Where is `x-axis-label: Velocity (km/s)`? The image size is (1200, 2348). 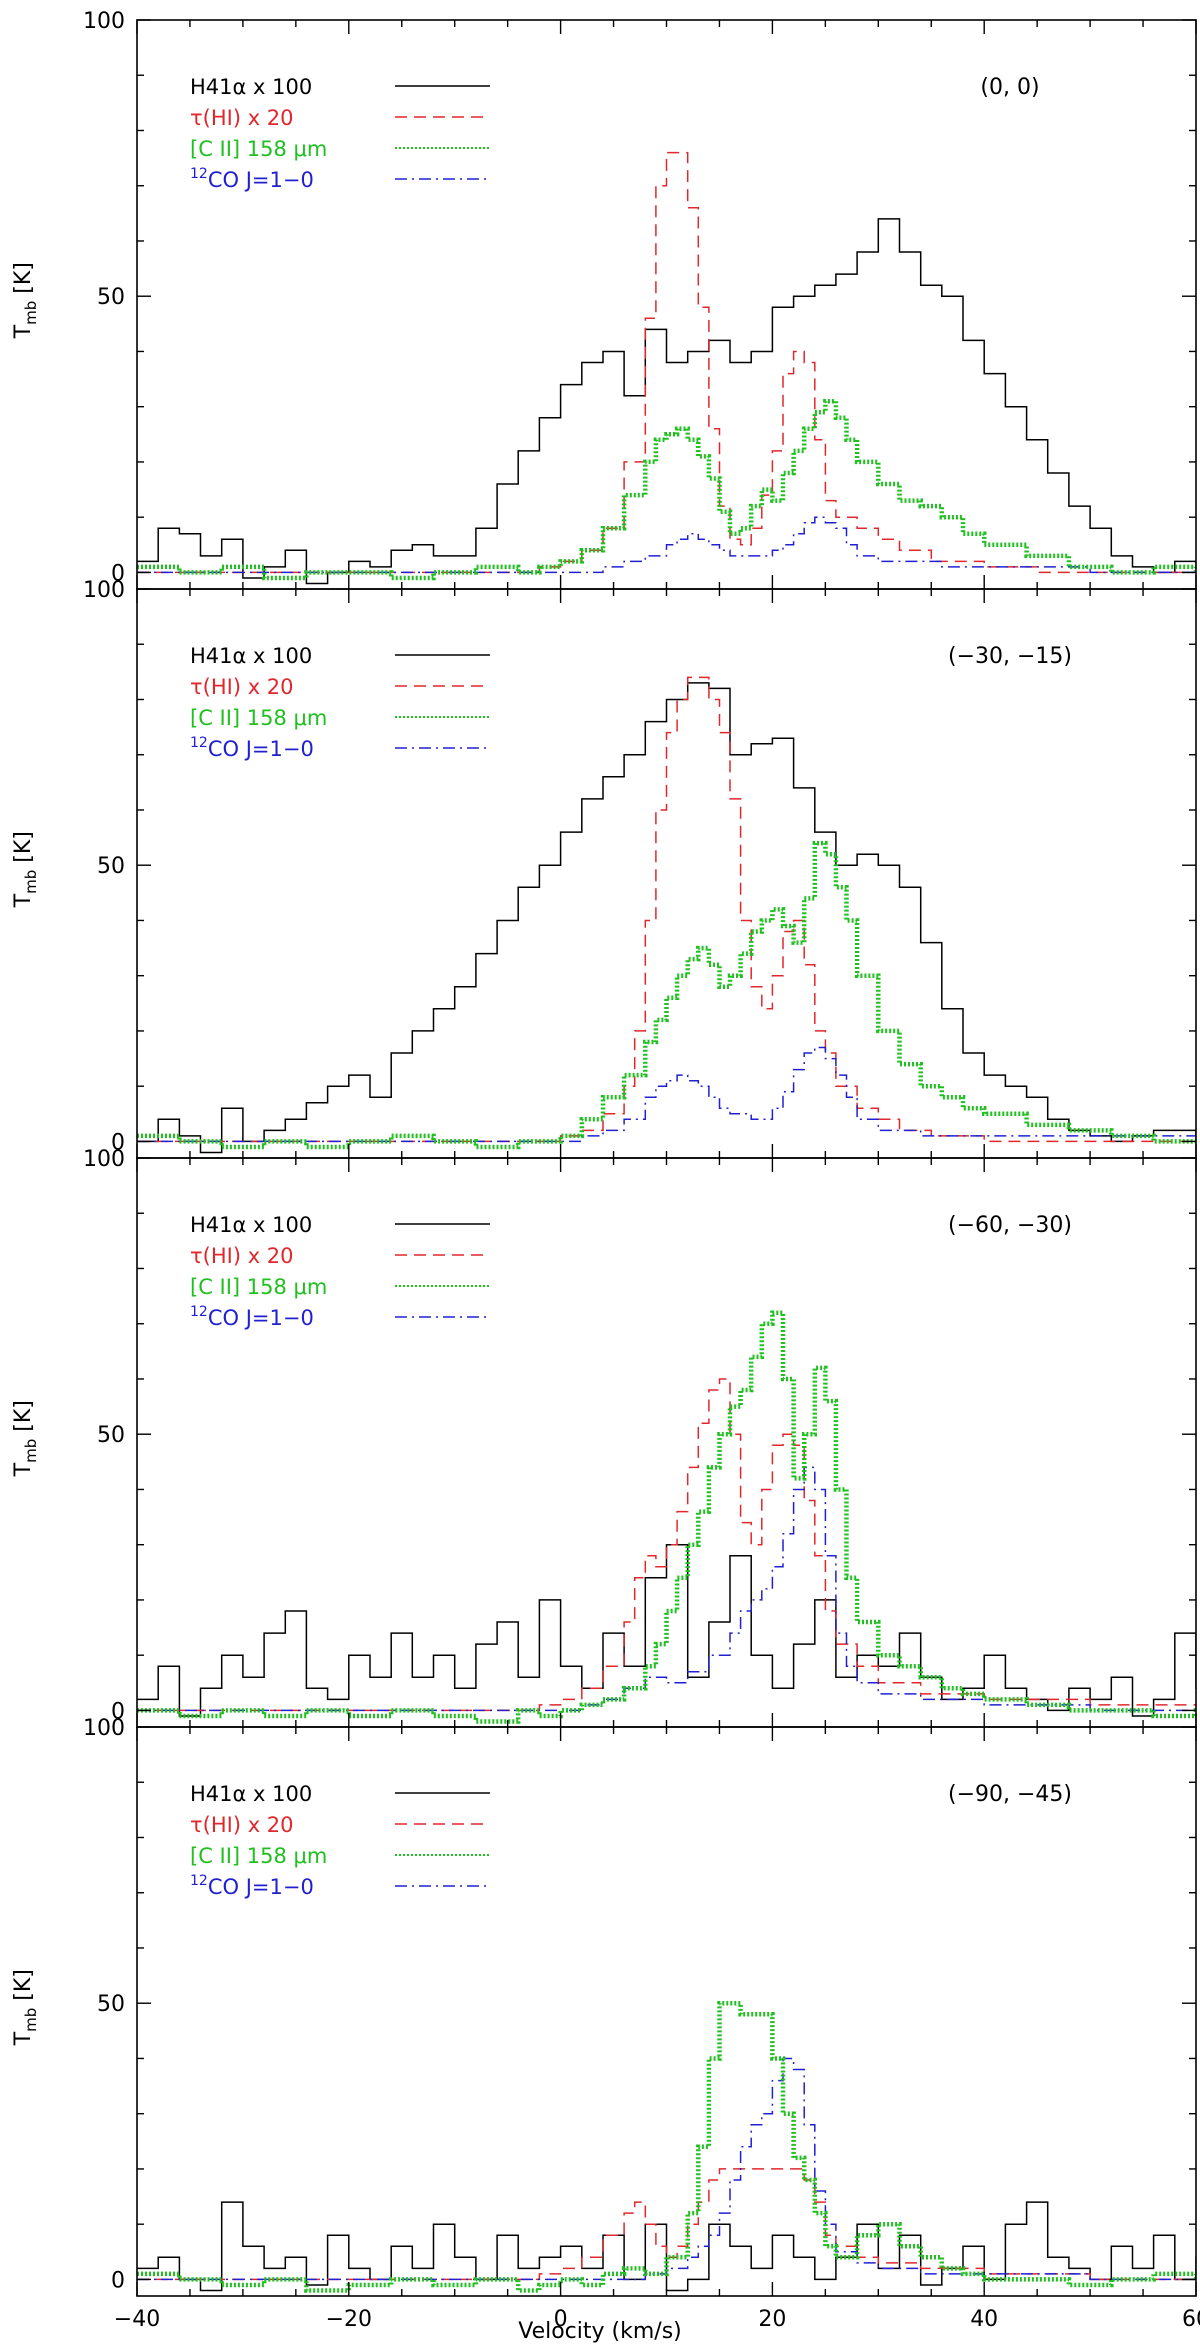 x-axis-label: Velocity (km/s) is located at coordinates (600, 2331).